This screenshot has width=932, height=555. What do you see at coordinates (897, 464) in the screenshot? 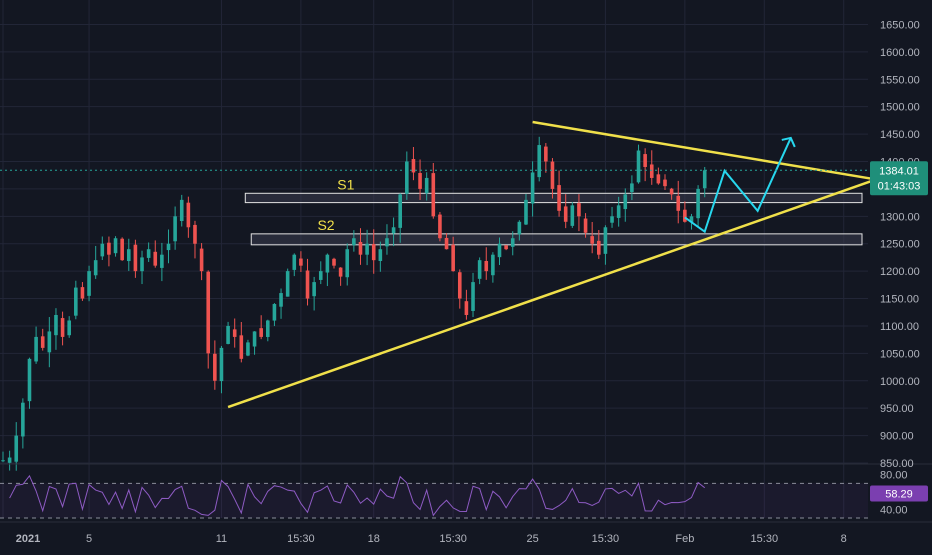
I see `y-tick-label: 850.00` at bounding box center [897, 464].